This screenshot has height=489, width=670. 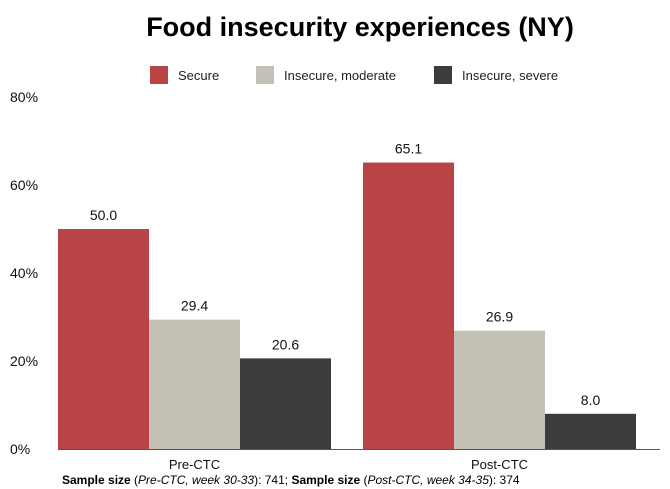 What do you see at coordinates (510, 75) in the screenshot?
I see `legend-label: Insecure, severe` at bounding box center [510, 75].